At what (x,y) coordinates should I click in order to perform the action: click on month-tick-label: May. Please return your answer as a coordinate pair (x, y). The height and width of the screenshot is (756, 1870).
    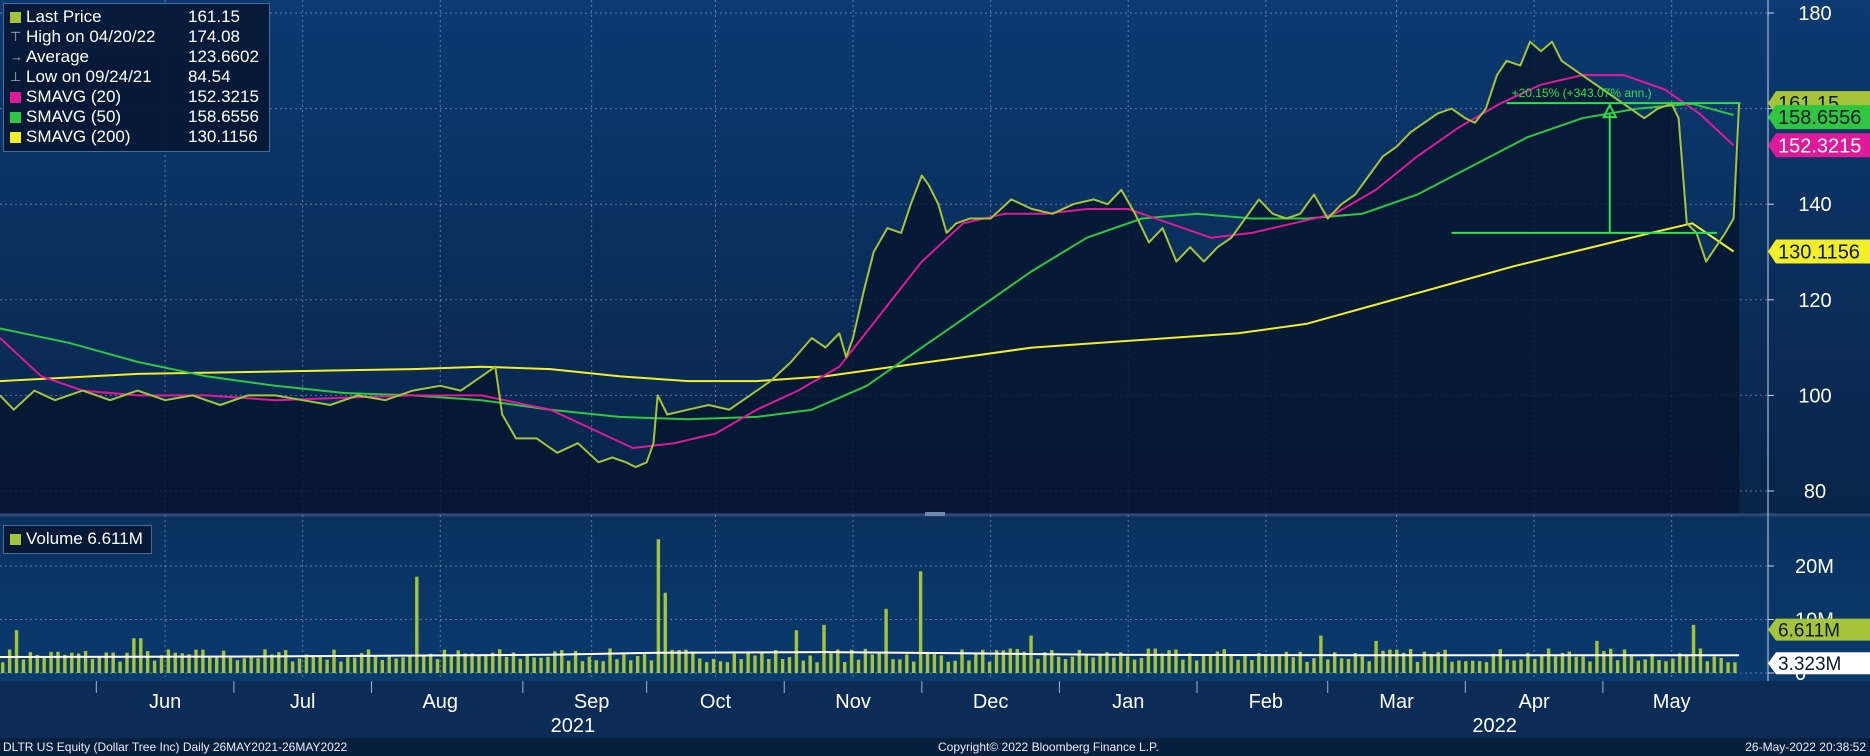
    Looking at the image, I should click on (1672, 702).